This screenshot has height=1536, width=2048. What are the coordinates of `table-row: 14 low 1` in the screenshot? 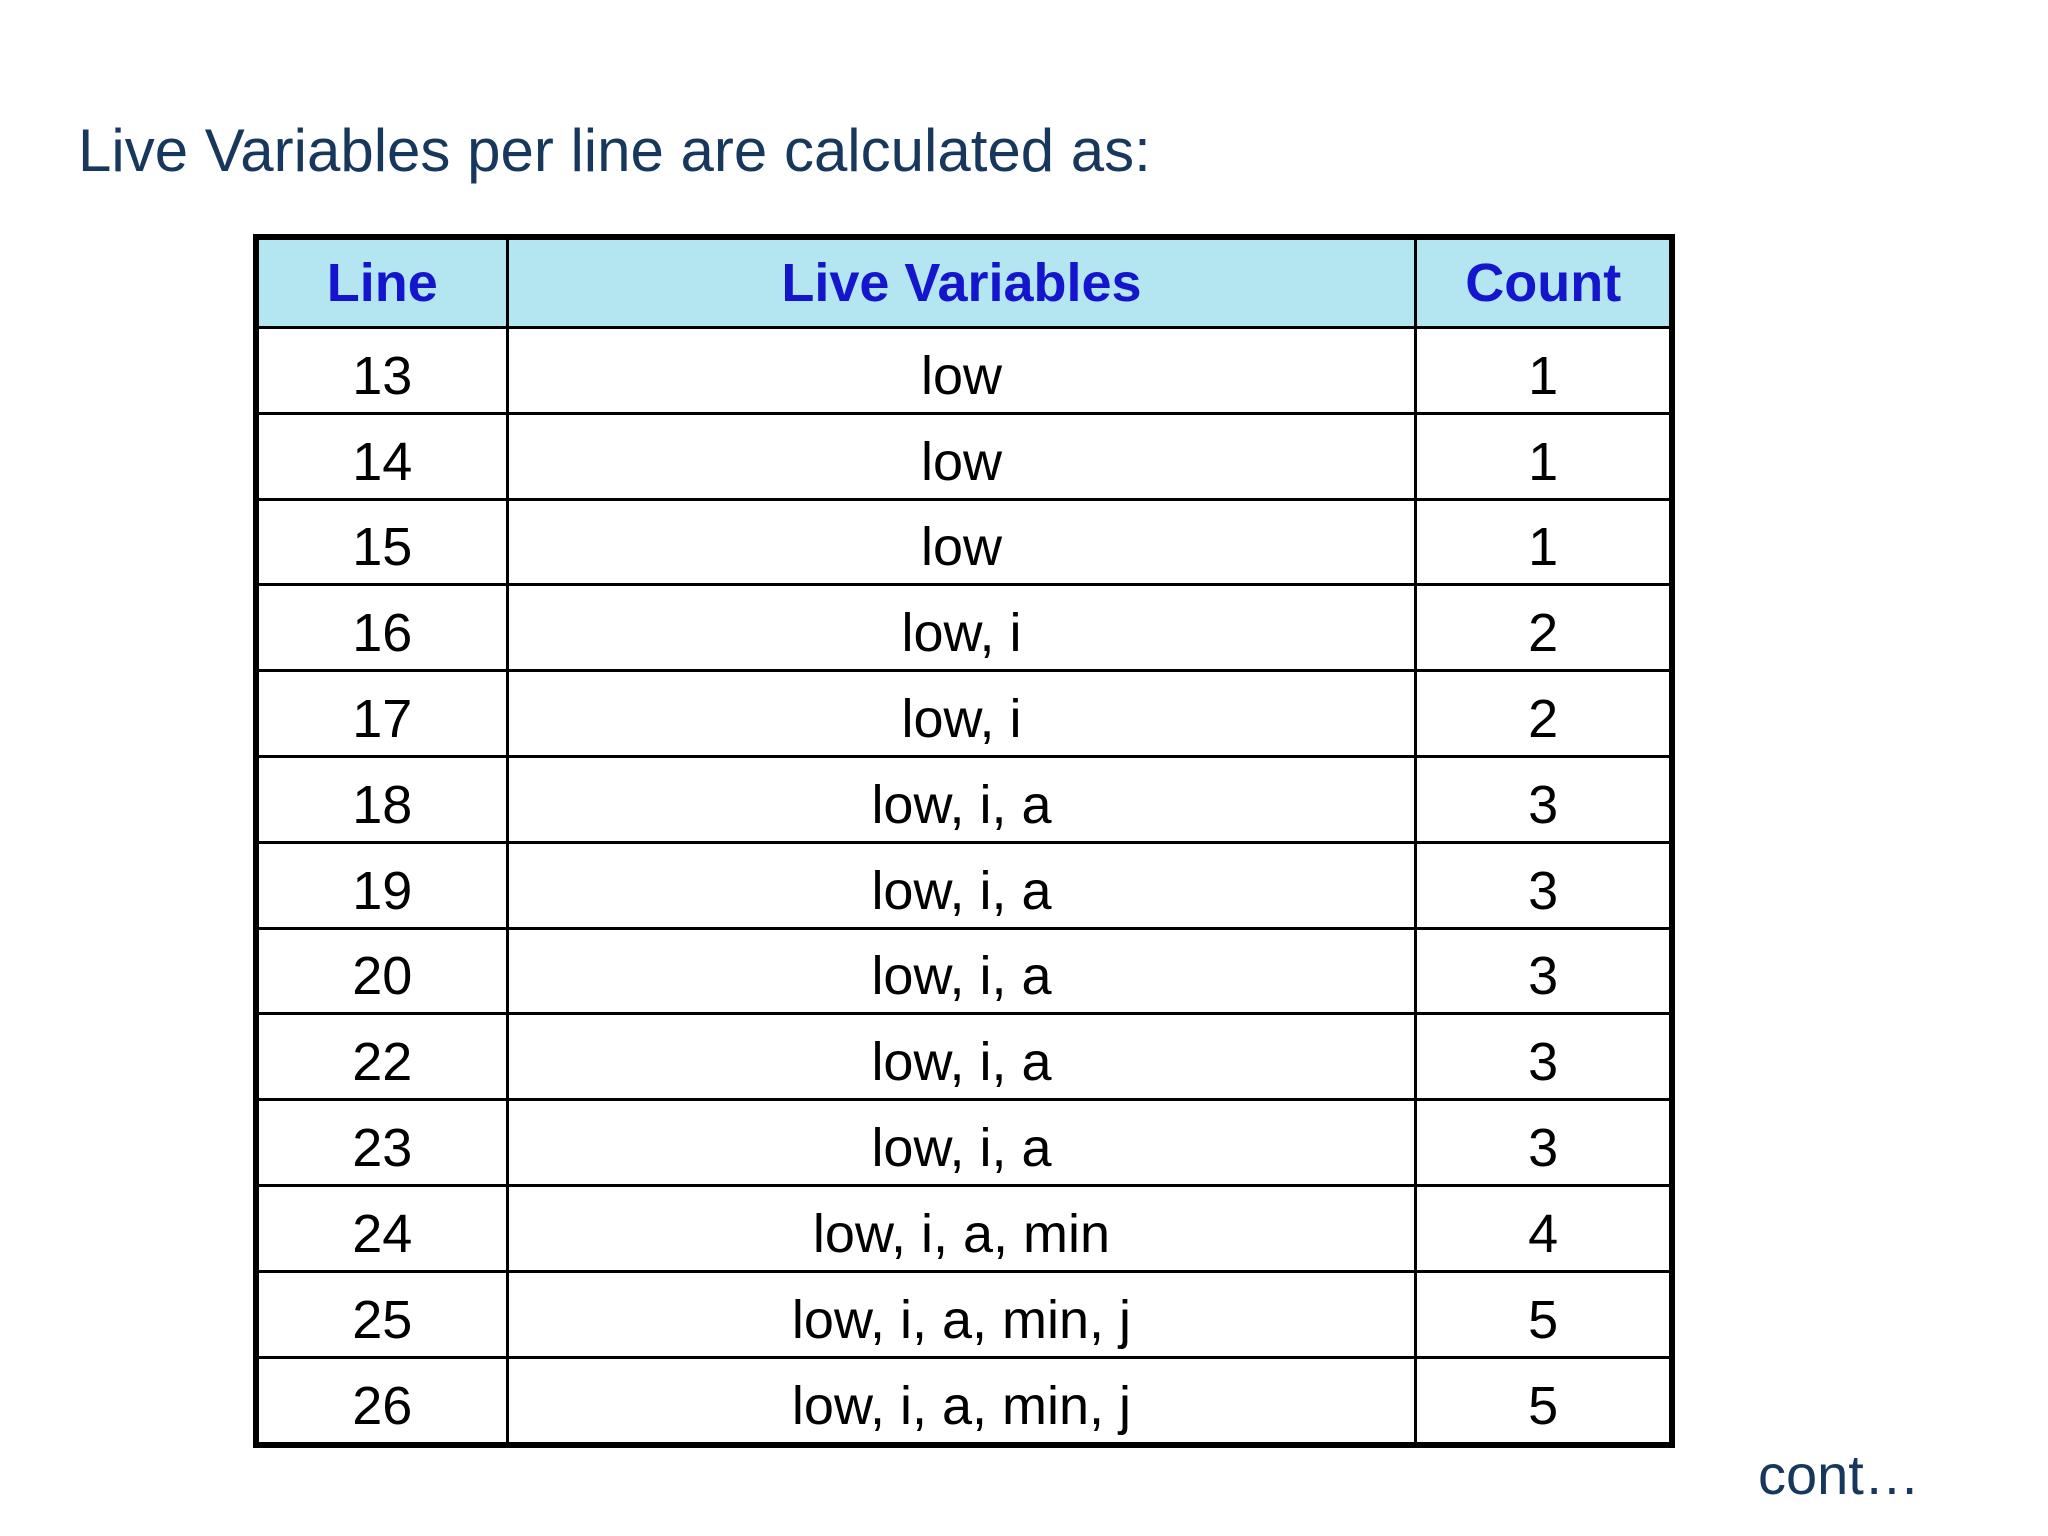 It's located at (964, 456).